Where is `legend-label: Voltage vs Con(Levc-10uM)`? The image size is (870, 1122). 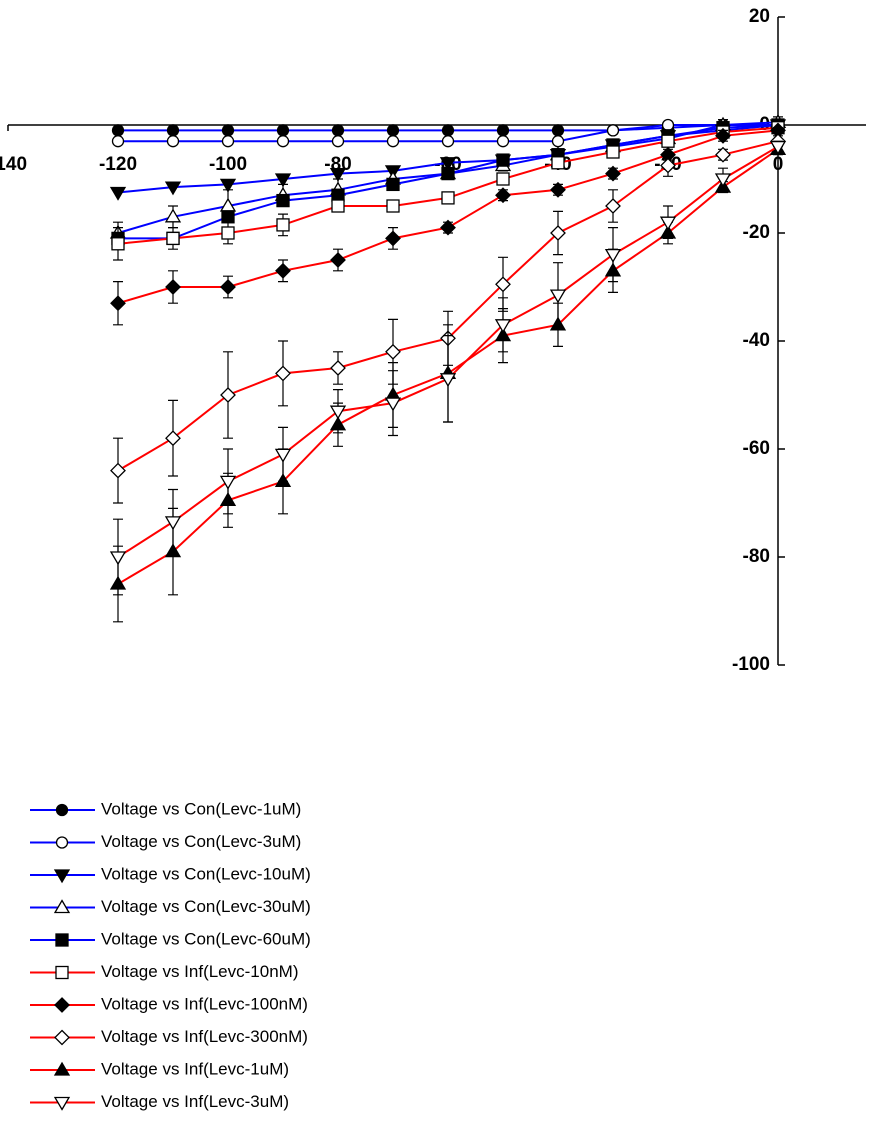
legend-label: Voltage vs Con(Levc-10uM) is located at coordinates (206, 873).